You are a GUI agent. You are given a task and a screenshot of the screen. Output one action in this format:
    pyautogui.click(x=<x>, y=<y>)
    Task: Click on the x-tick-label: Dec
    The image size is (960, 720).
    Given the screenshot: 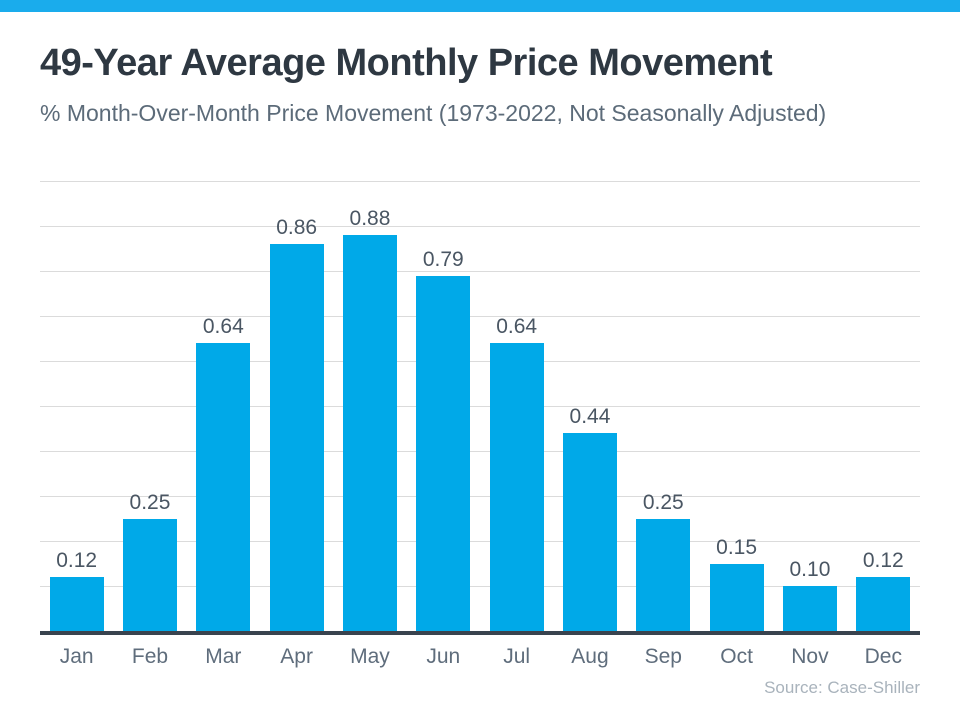 What is the action you would take?
    pyautogui.click(x=883, y=656)
    